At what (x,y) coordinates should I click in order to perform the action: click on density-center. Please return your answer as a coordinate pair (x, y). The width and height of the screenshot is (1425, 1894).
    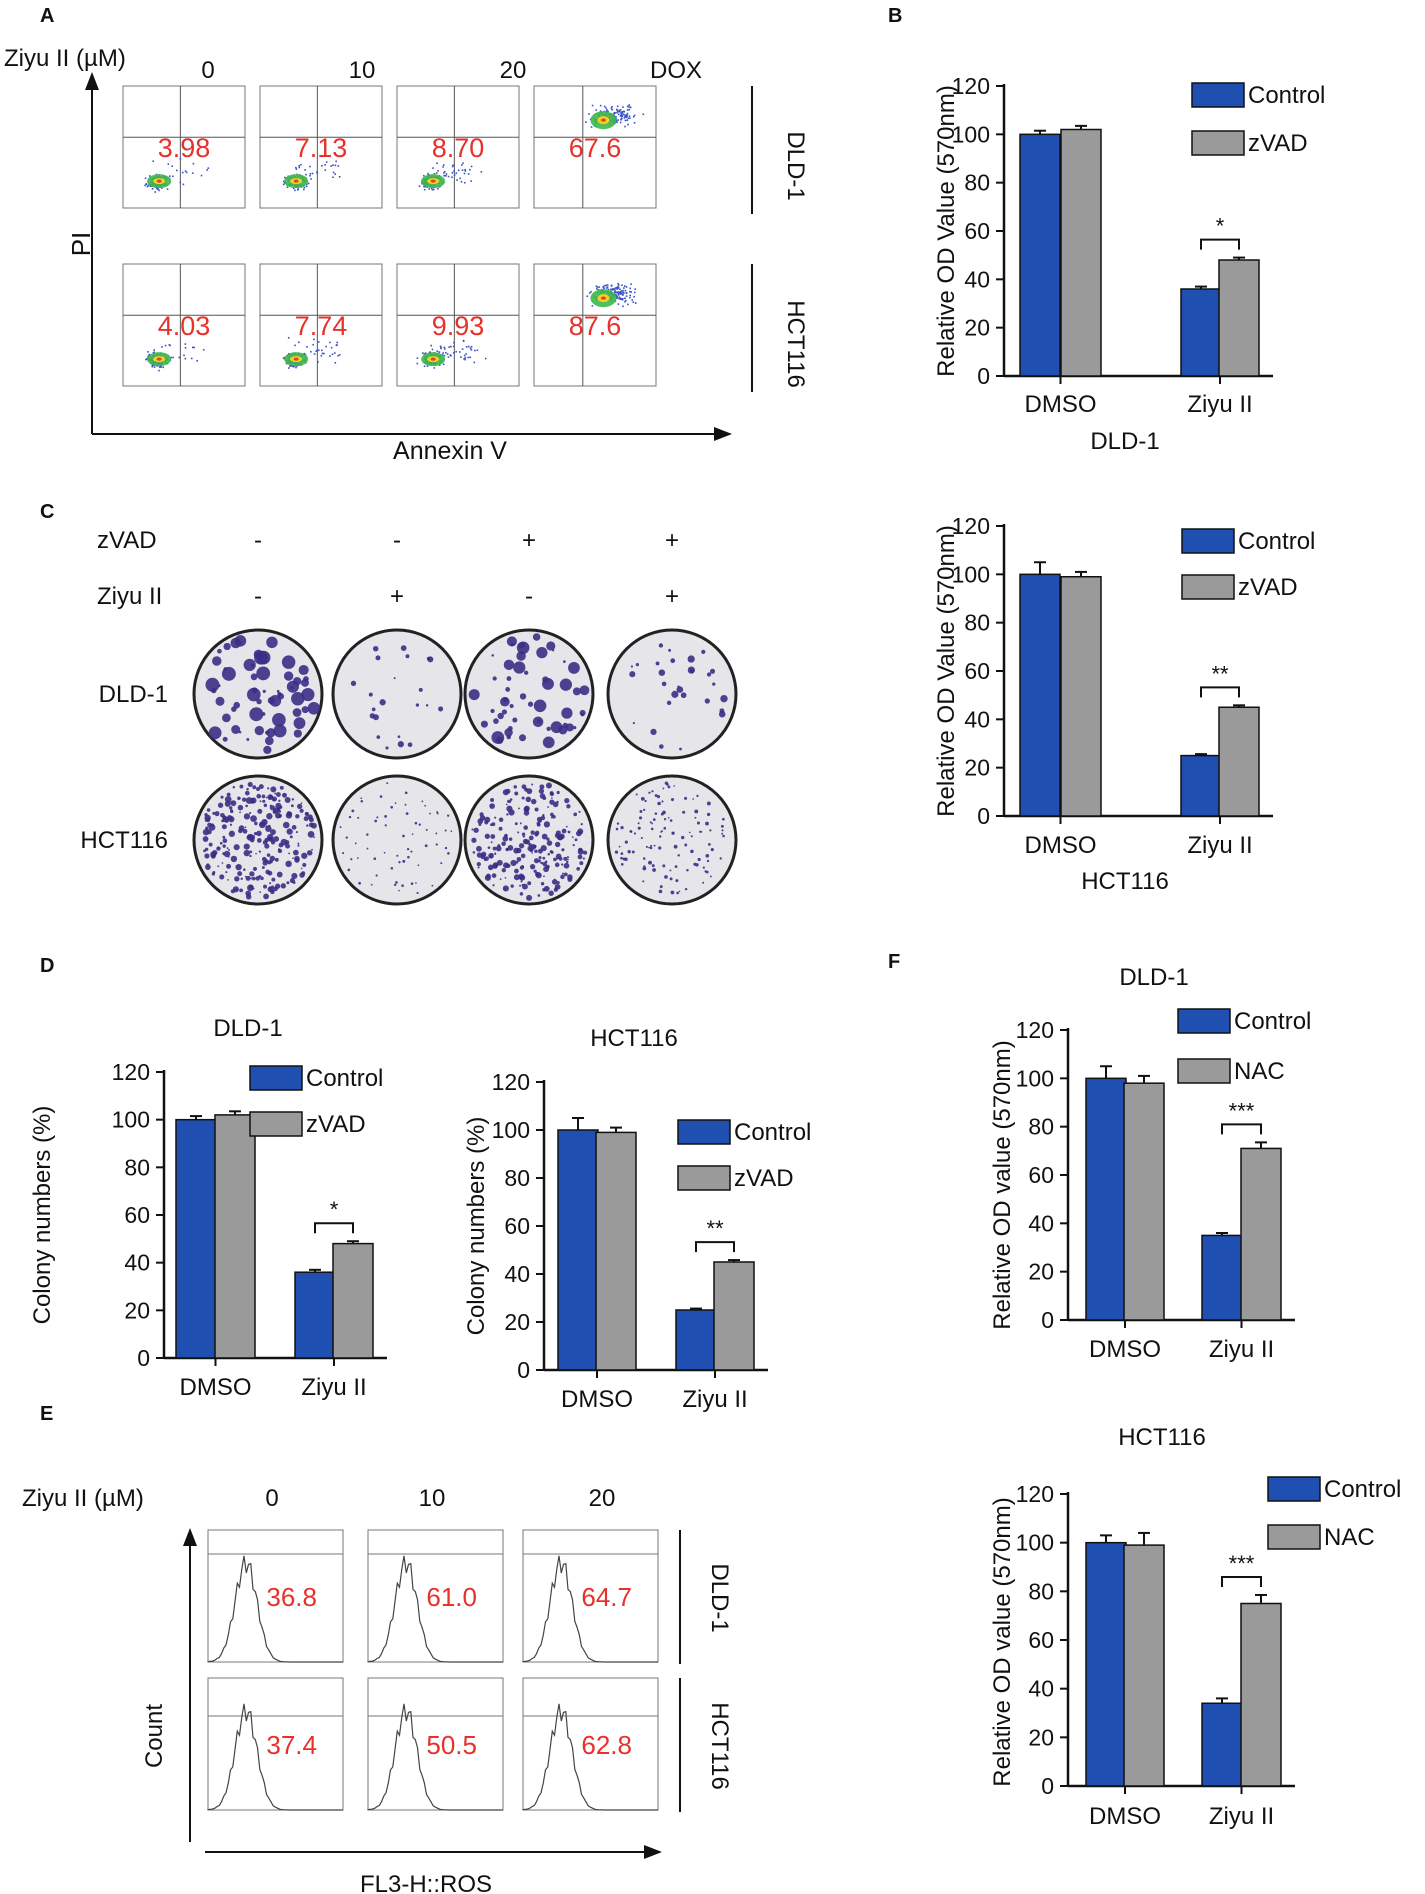
    Looking at the image, I should click on (433, 181).